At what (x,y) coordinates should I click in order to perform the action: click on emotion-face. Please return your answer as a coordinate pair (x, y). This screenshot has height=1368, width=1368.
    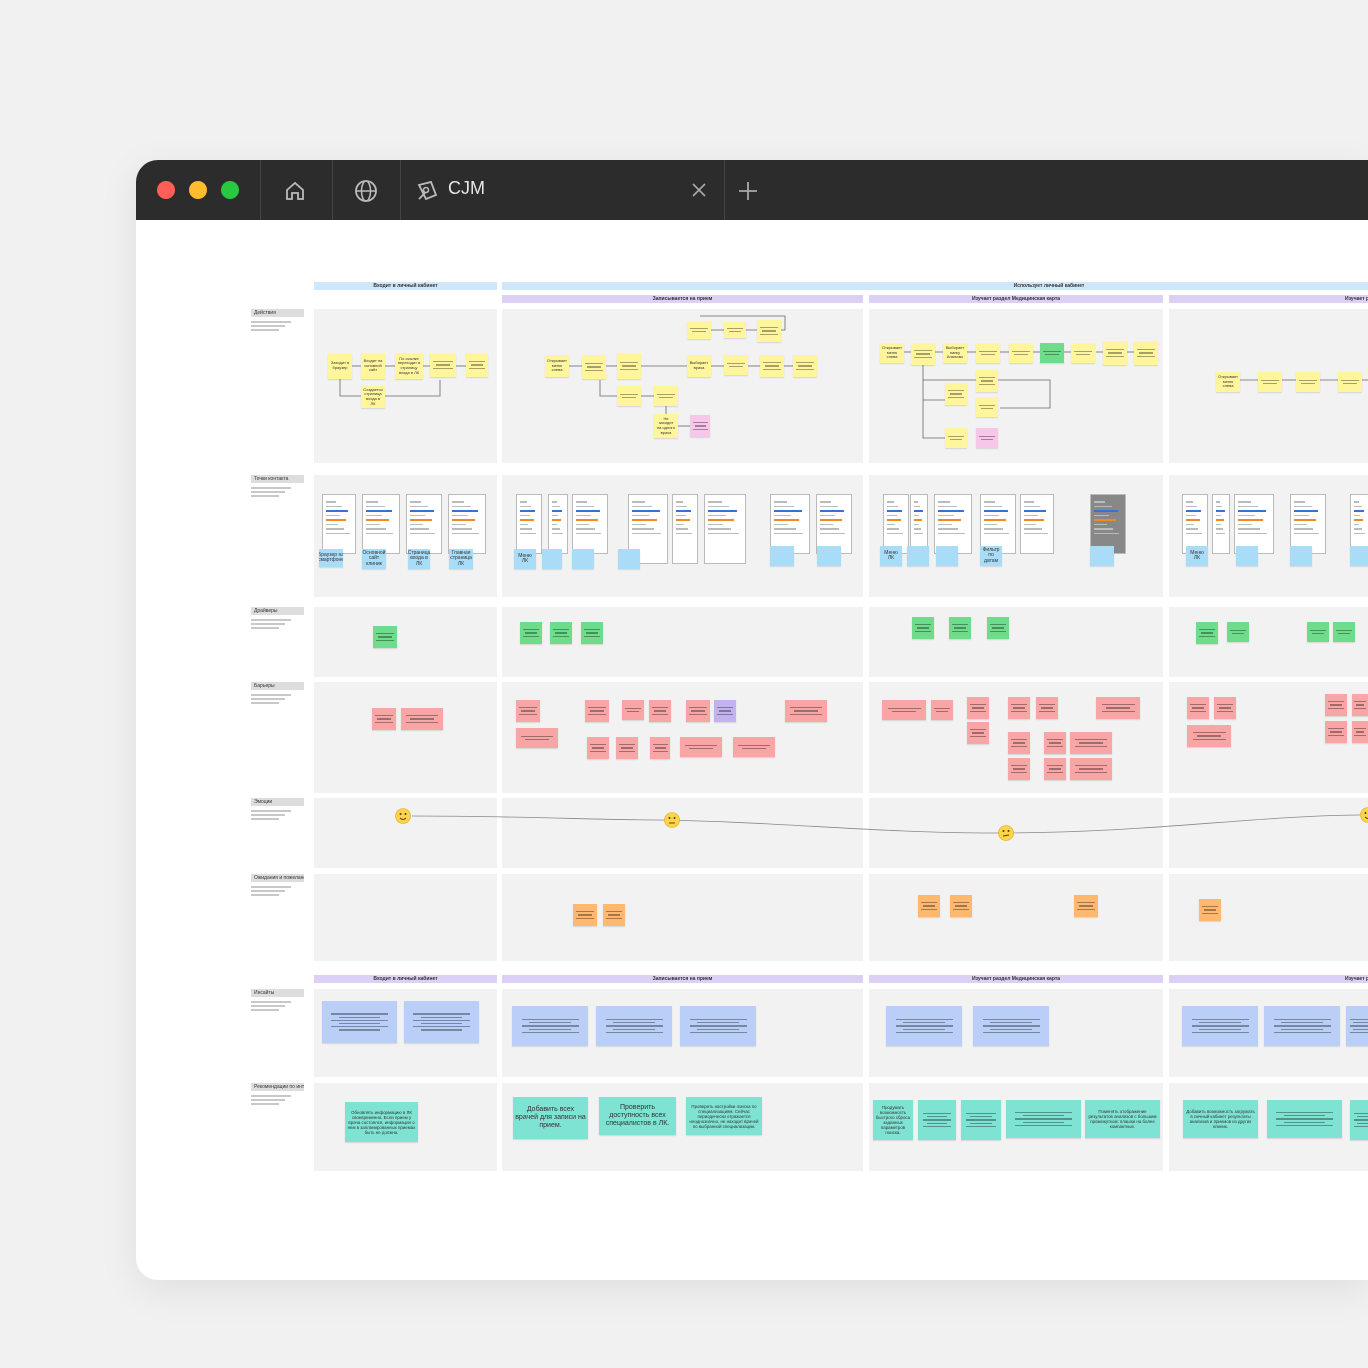
    Looking at the image, I should click on (403, 816).